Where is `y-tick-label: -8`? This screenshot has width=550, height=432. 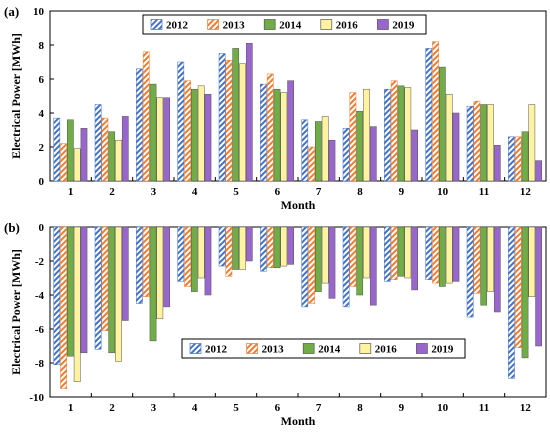 y-tick-label: -8 is located at coordinates (40, 364).